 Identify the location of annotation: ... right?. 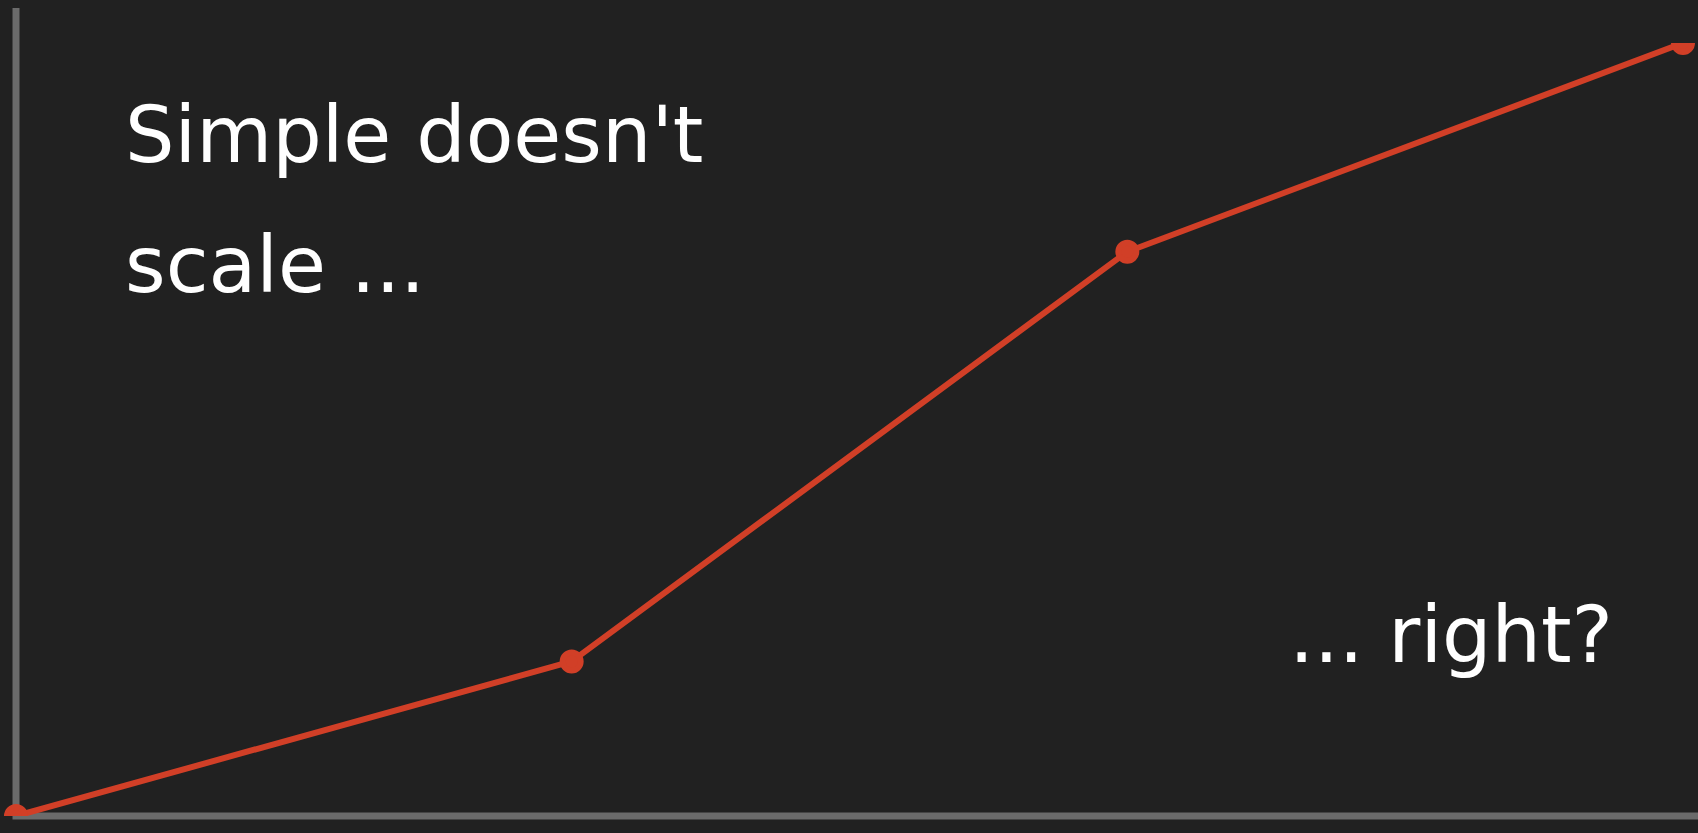
(1451, 635).